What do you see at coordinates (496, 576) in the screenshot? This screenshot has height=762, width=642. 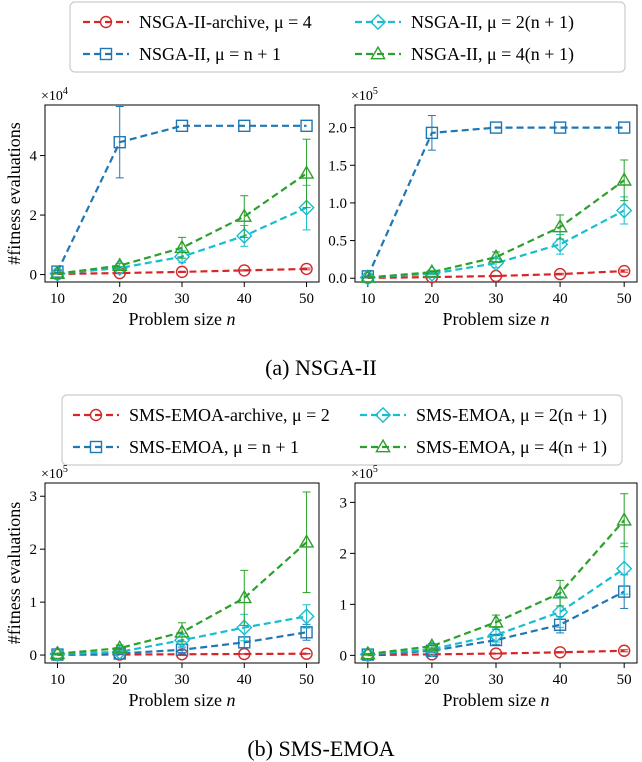 I see `chart-3-series-mu_4n1` at bounding box center [496, 576].